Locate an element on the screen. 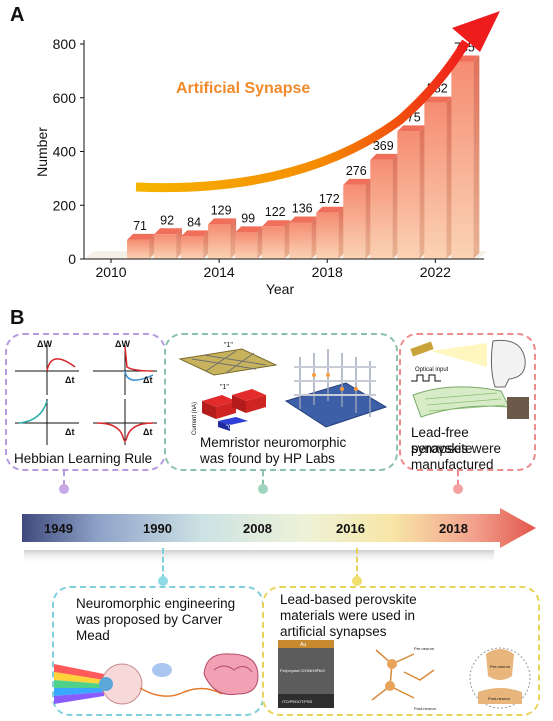  x-axis-label: Year is located at coordinates (280, 289).